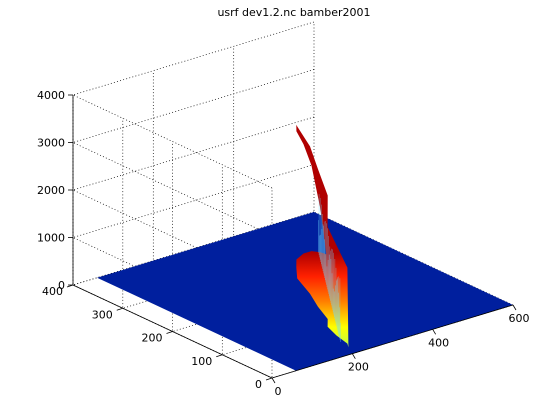  Describe the element at coordinates (51, 190) in the screenshot. I see `z-tick-label: 2000` at that location.